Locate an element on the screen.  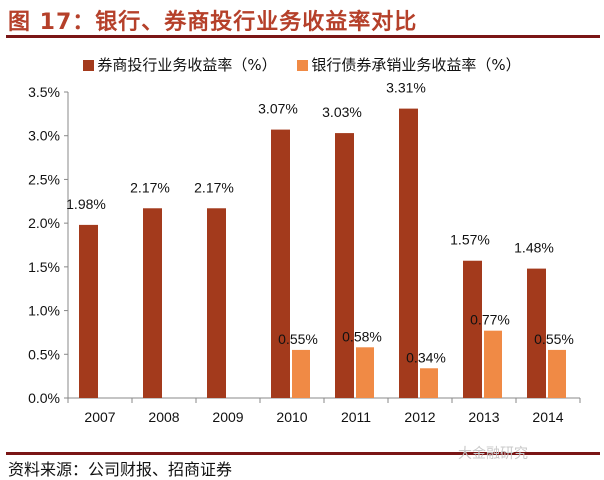
bar-securities-2007 is located at coordinates (88, 311).